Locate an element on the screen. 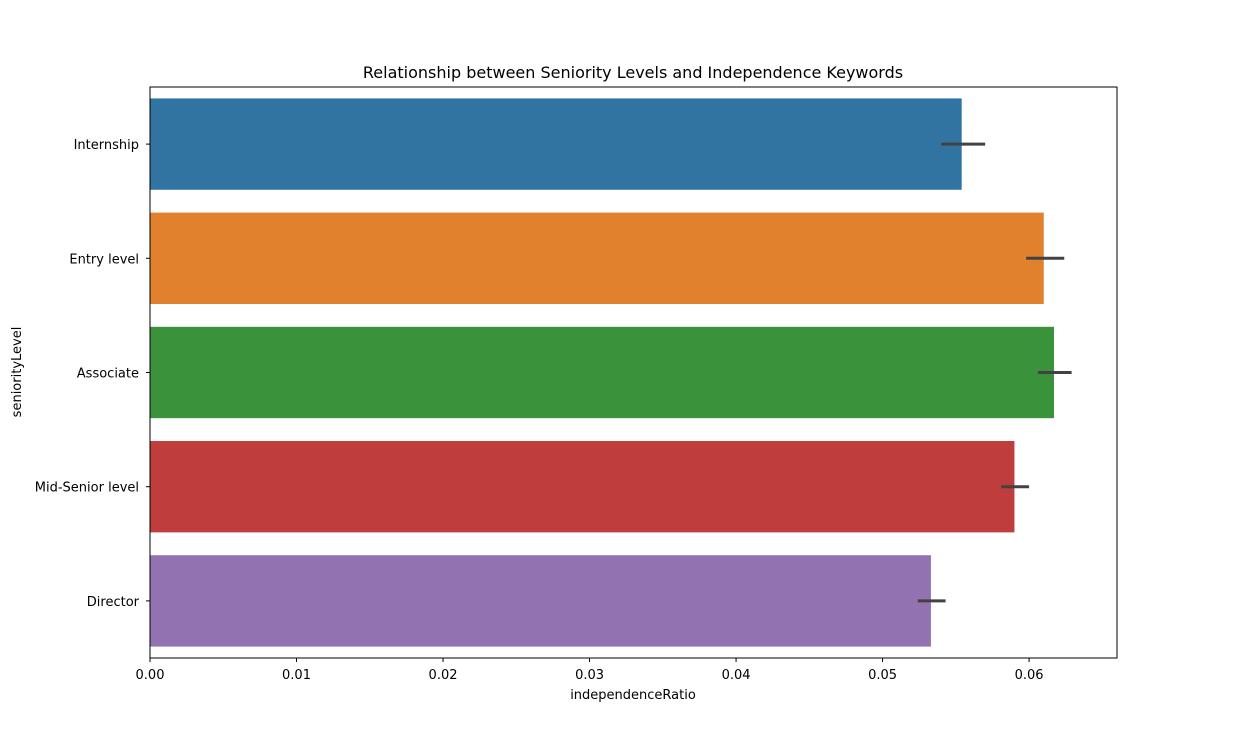  x-tick-label: 0.01 is located at coordinates (296, 675).